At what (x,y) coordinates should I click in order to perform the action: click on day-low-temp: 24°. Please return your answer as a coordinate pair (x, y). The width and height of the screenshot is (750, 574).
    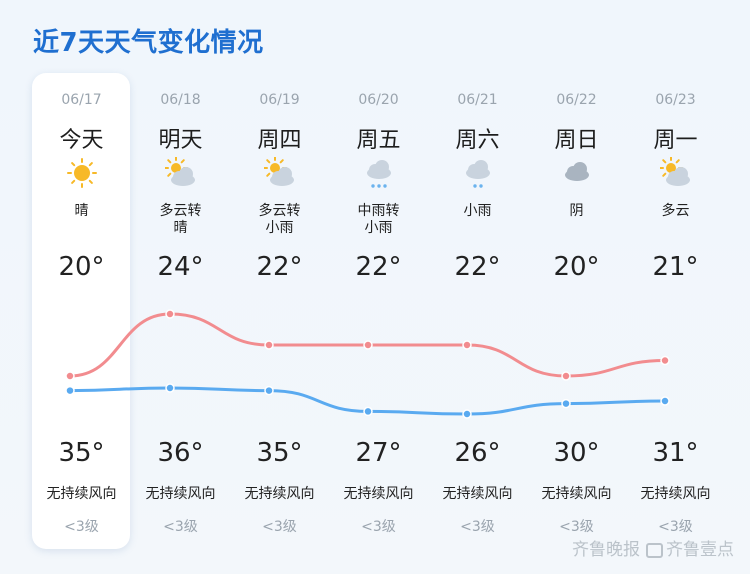
    Looking at the image, I should click on (180, 267).